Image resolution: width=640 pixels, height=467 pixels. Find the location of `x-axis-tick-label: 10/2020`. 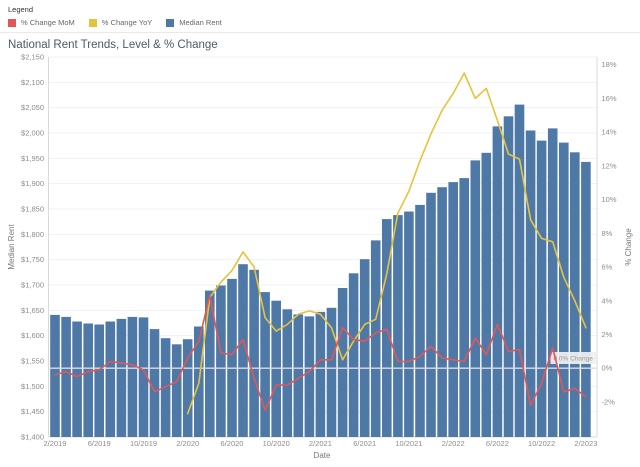

x-axis-tick-label: 10/2020 is located at coordinates (276, 443).